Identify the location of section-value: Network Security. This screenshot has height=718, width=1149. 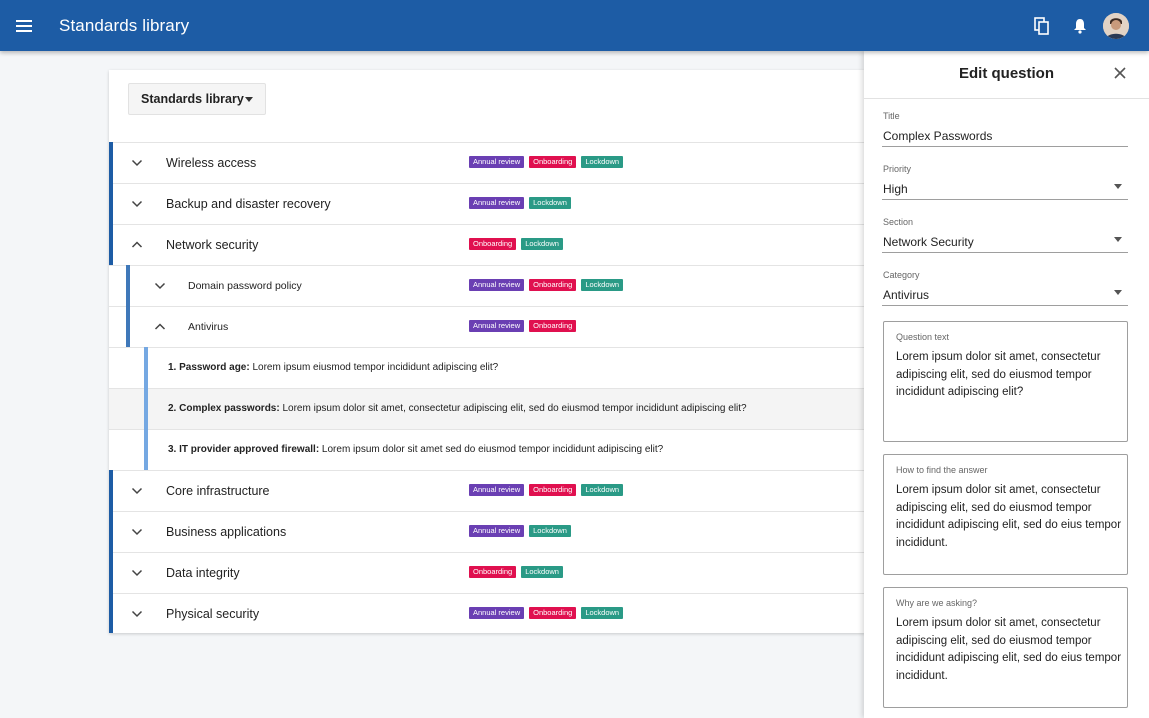
(928, 242).